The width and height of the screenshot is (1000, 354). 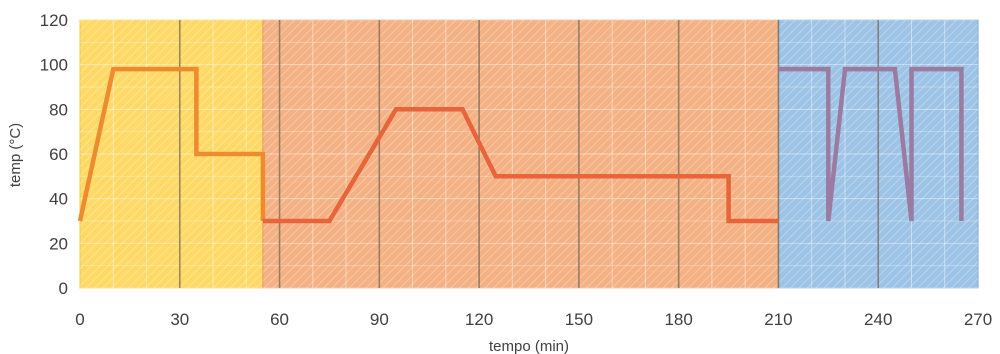 I want to click on x-tick-label: 180, so click(x=678, y=319).